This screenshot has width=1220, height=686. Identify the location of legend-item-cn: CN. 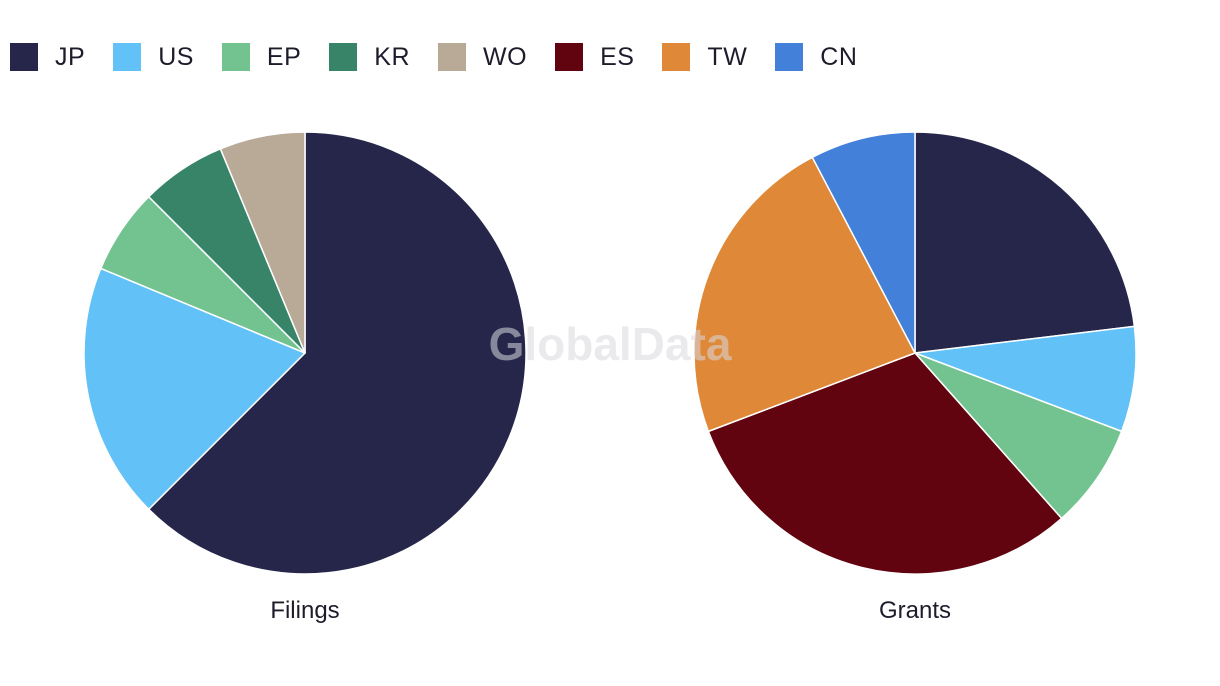
(816, 57).